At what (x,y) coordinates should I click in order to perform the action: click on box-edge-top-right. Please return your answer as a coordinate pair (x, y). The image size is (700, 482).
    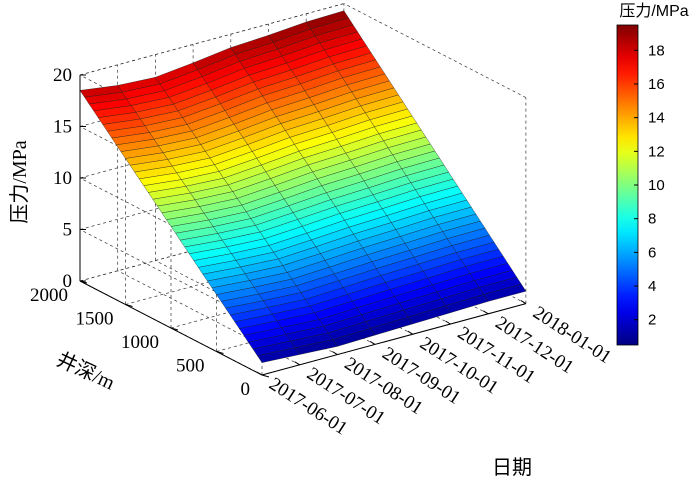
    Looking at the image, I should click on (435, 50).